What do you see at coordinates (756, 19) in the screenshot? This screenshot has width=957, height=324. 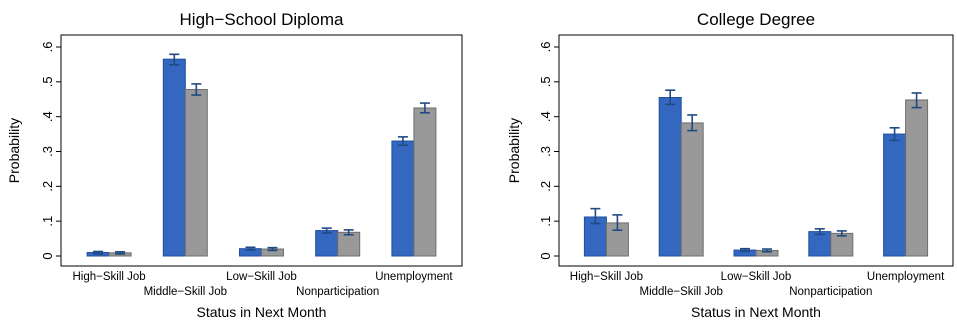 I see `chart-title: College Degree` at bounding box center [756, 19].